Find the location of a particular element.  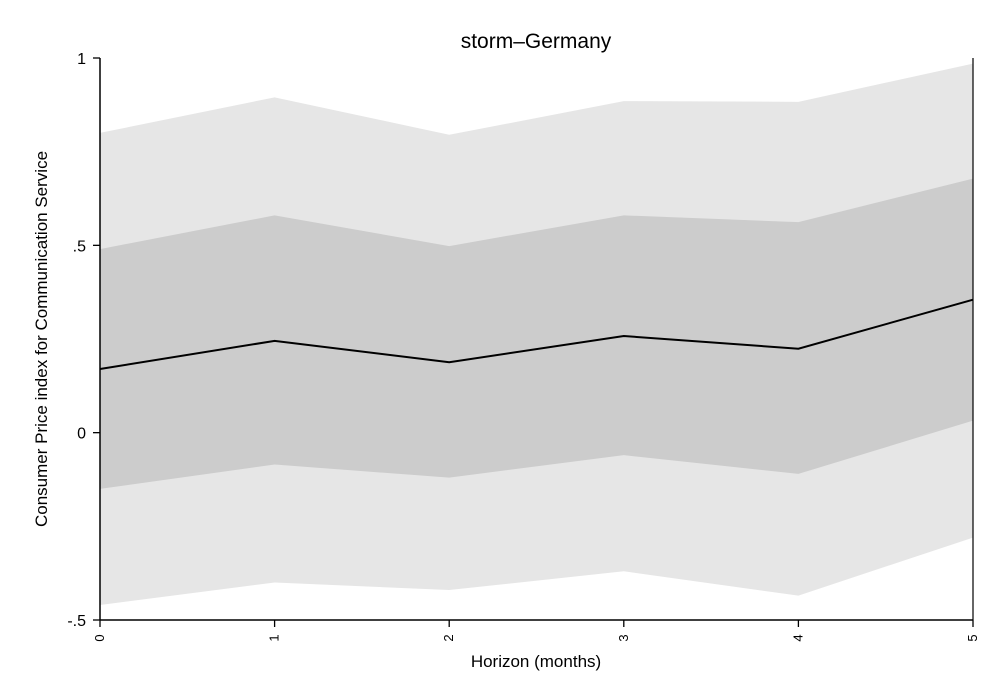

y-ticks: -.5 0 .5 1 is located at coordinates (83, 340).